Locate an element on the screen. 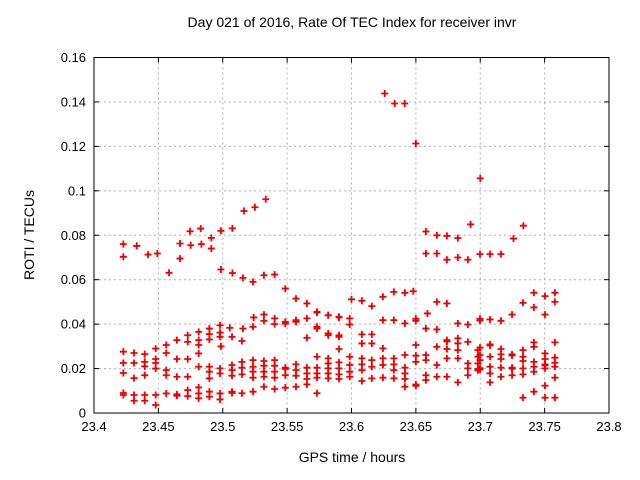  x-axis-label: GPS time / hours is located at coordinates (352, 457).